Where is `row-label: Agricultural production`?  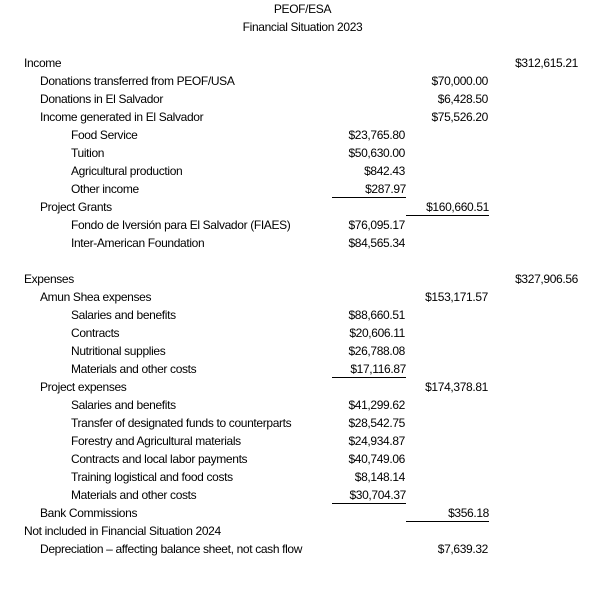
row-label: Agricultural production is located at coordinates (127, 171).